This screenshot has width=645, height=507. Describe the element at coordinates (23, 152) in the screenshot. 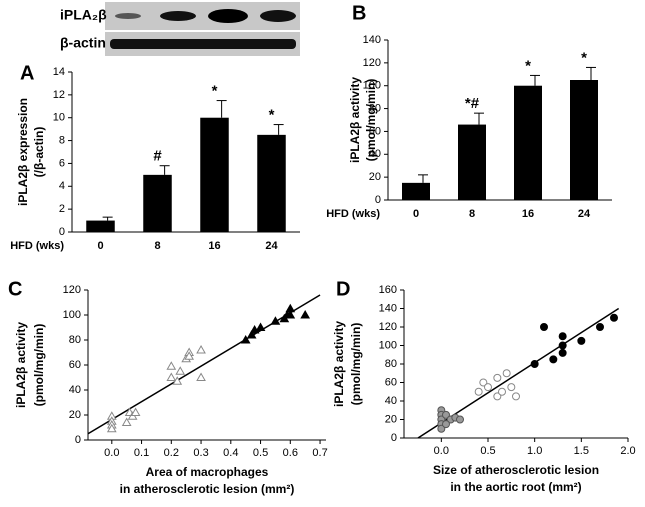

I see `y-axis-label: iPLA2β expression` at that location.